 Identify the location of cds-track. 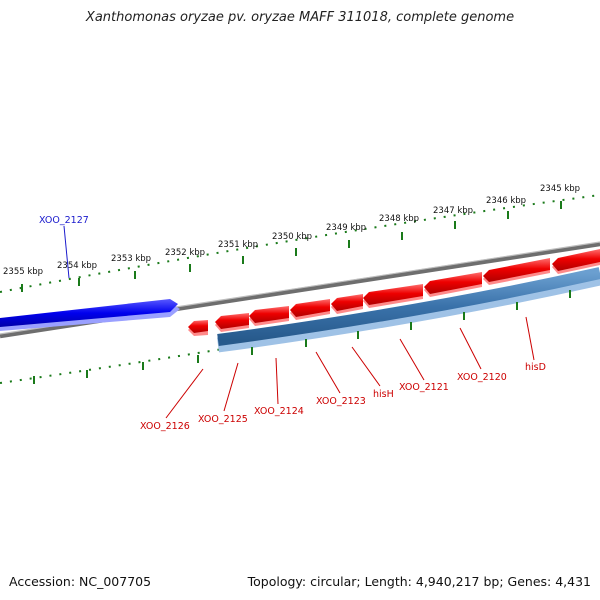
(408, 306).